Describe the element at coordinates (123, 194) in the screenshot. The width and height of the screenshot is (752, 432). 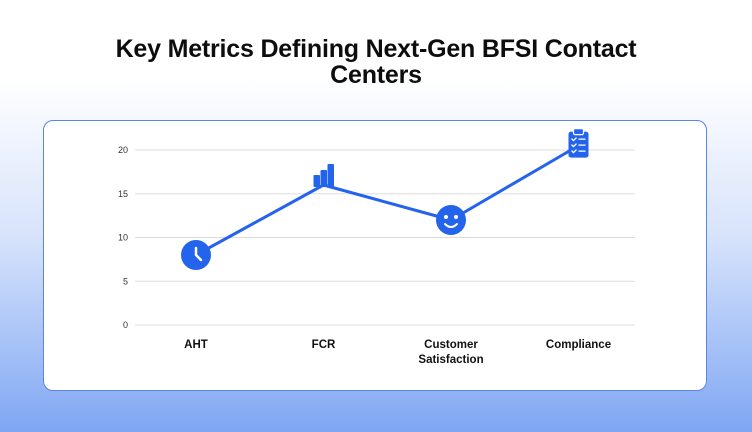
I see `y-tick-label: 15` at that location.